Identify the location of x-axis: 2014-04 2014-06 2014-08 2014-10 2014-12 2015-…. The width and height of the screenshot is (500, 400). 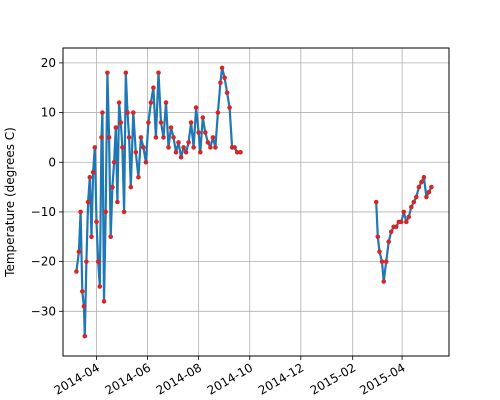
(230, 377).